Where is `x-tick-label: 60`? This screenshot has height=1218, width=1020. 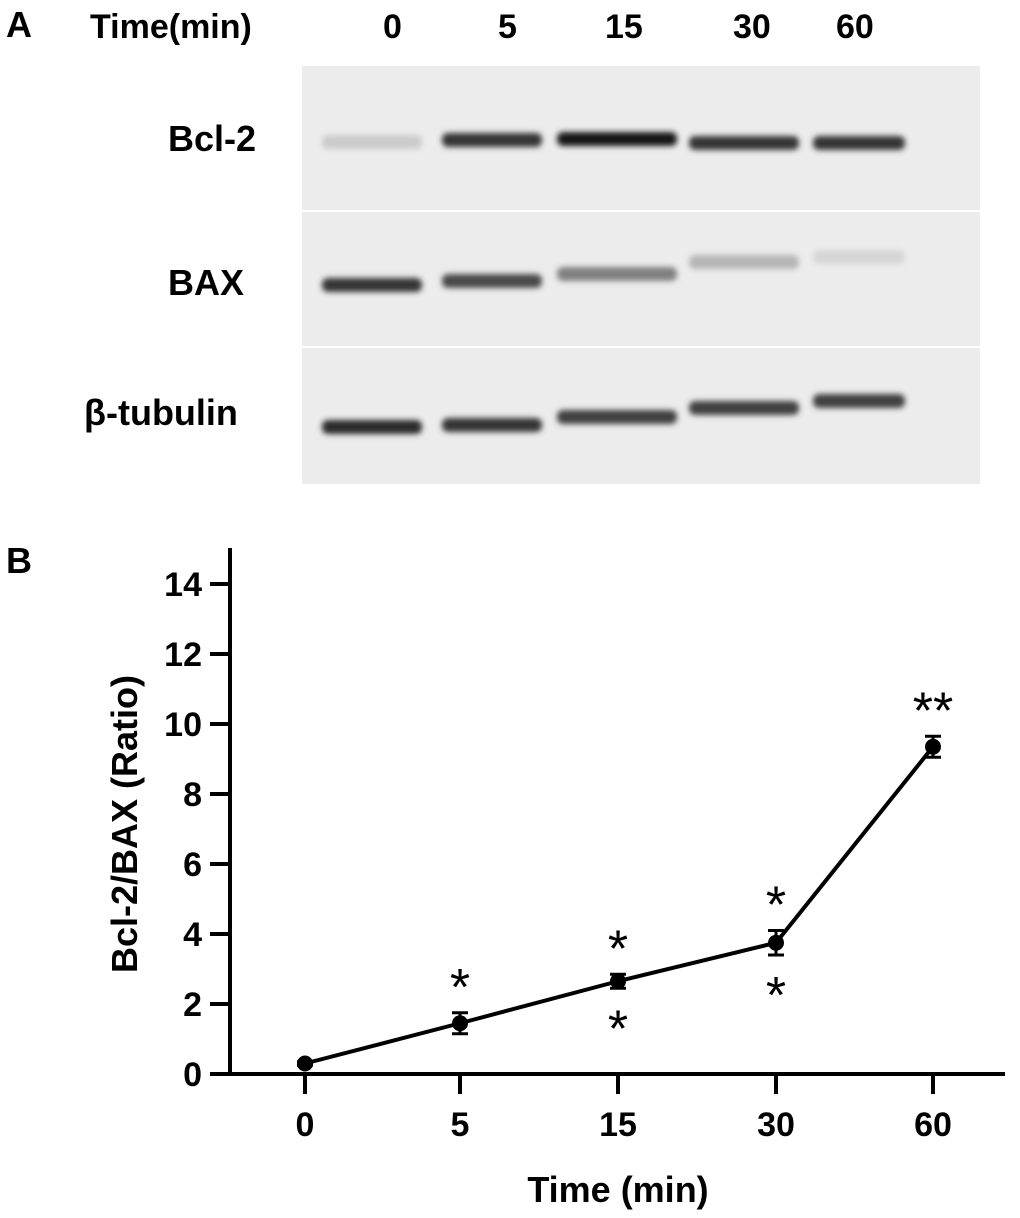
x-tick-label: 60 is located at coordinates (933, 1125).